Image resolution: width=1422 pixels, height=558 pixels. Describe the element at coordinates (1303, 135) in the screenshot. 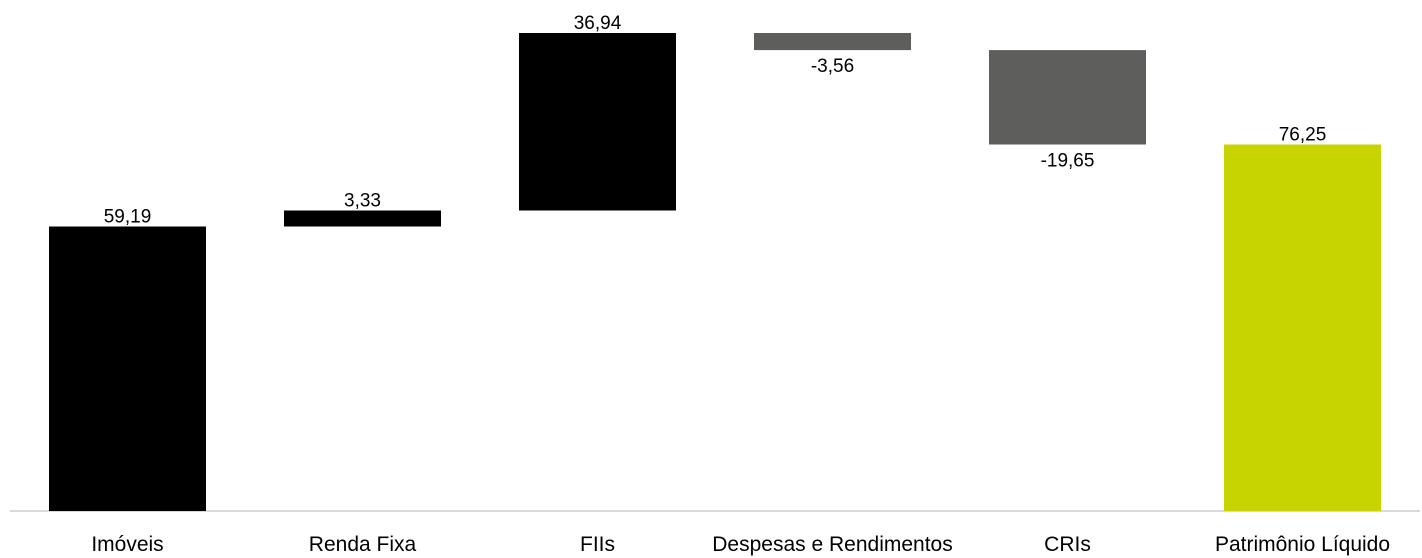

I see `value-label-6: 76,25` at that location.